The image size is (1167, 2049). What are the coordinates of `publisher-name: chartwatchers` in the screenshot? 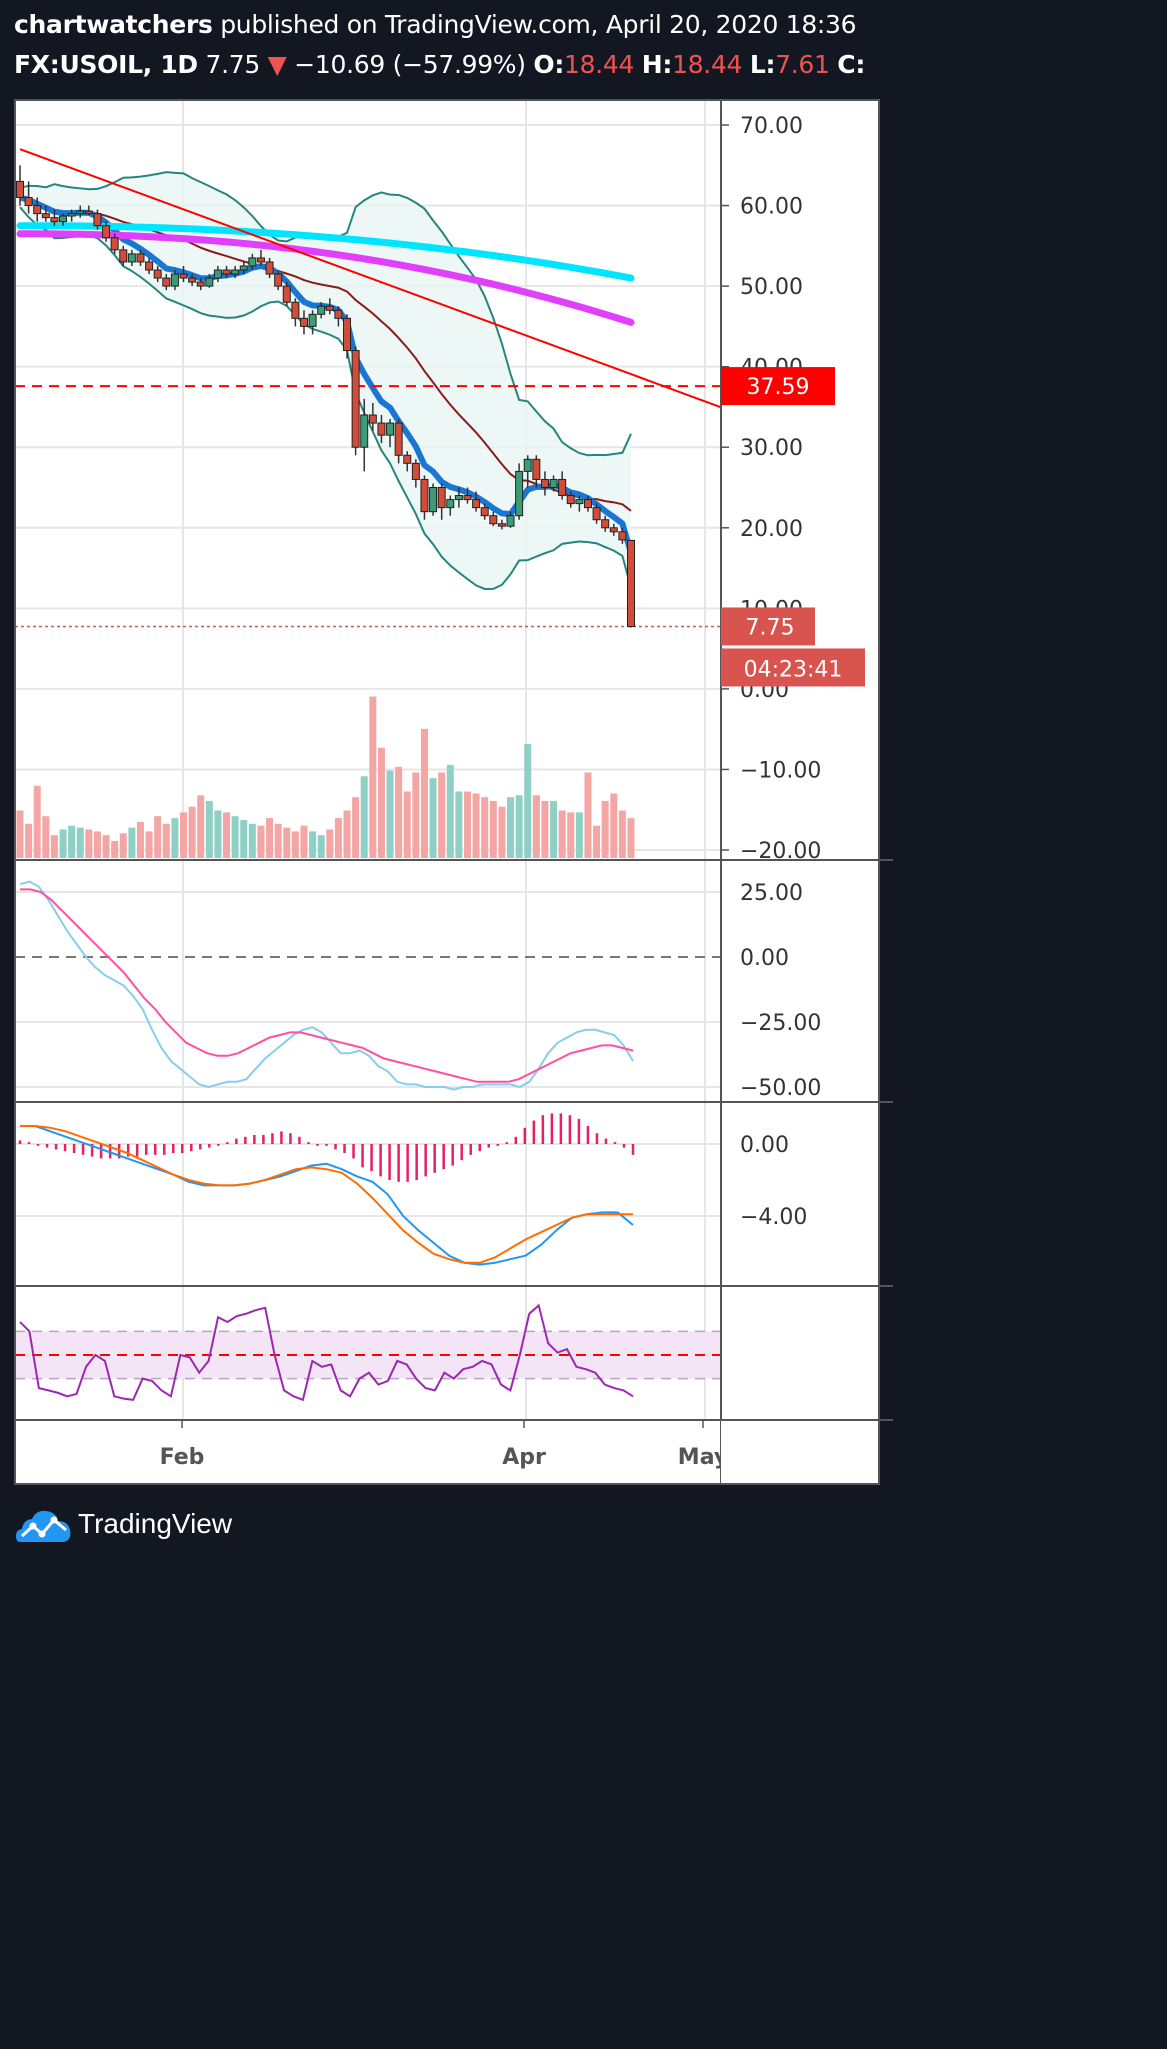 It's located at (113, 24).